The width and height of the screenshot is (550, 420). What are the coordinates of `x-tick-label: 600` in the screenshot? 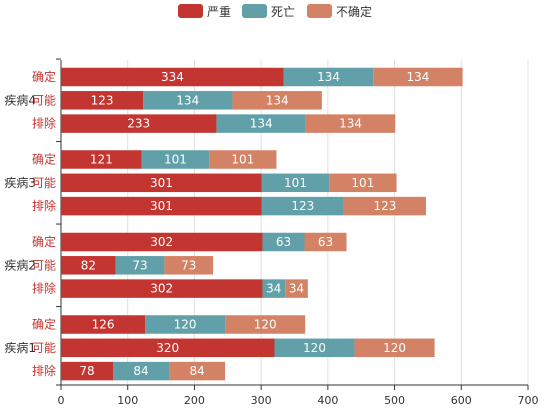 It's located at (461, 400).